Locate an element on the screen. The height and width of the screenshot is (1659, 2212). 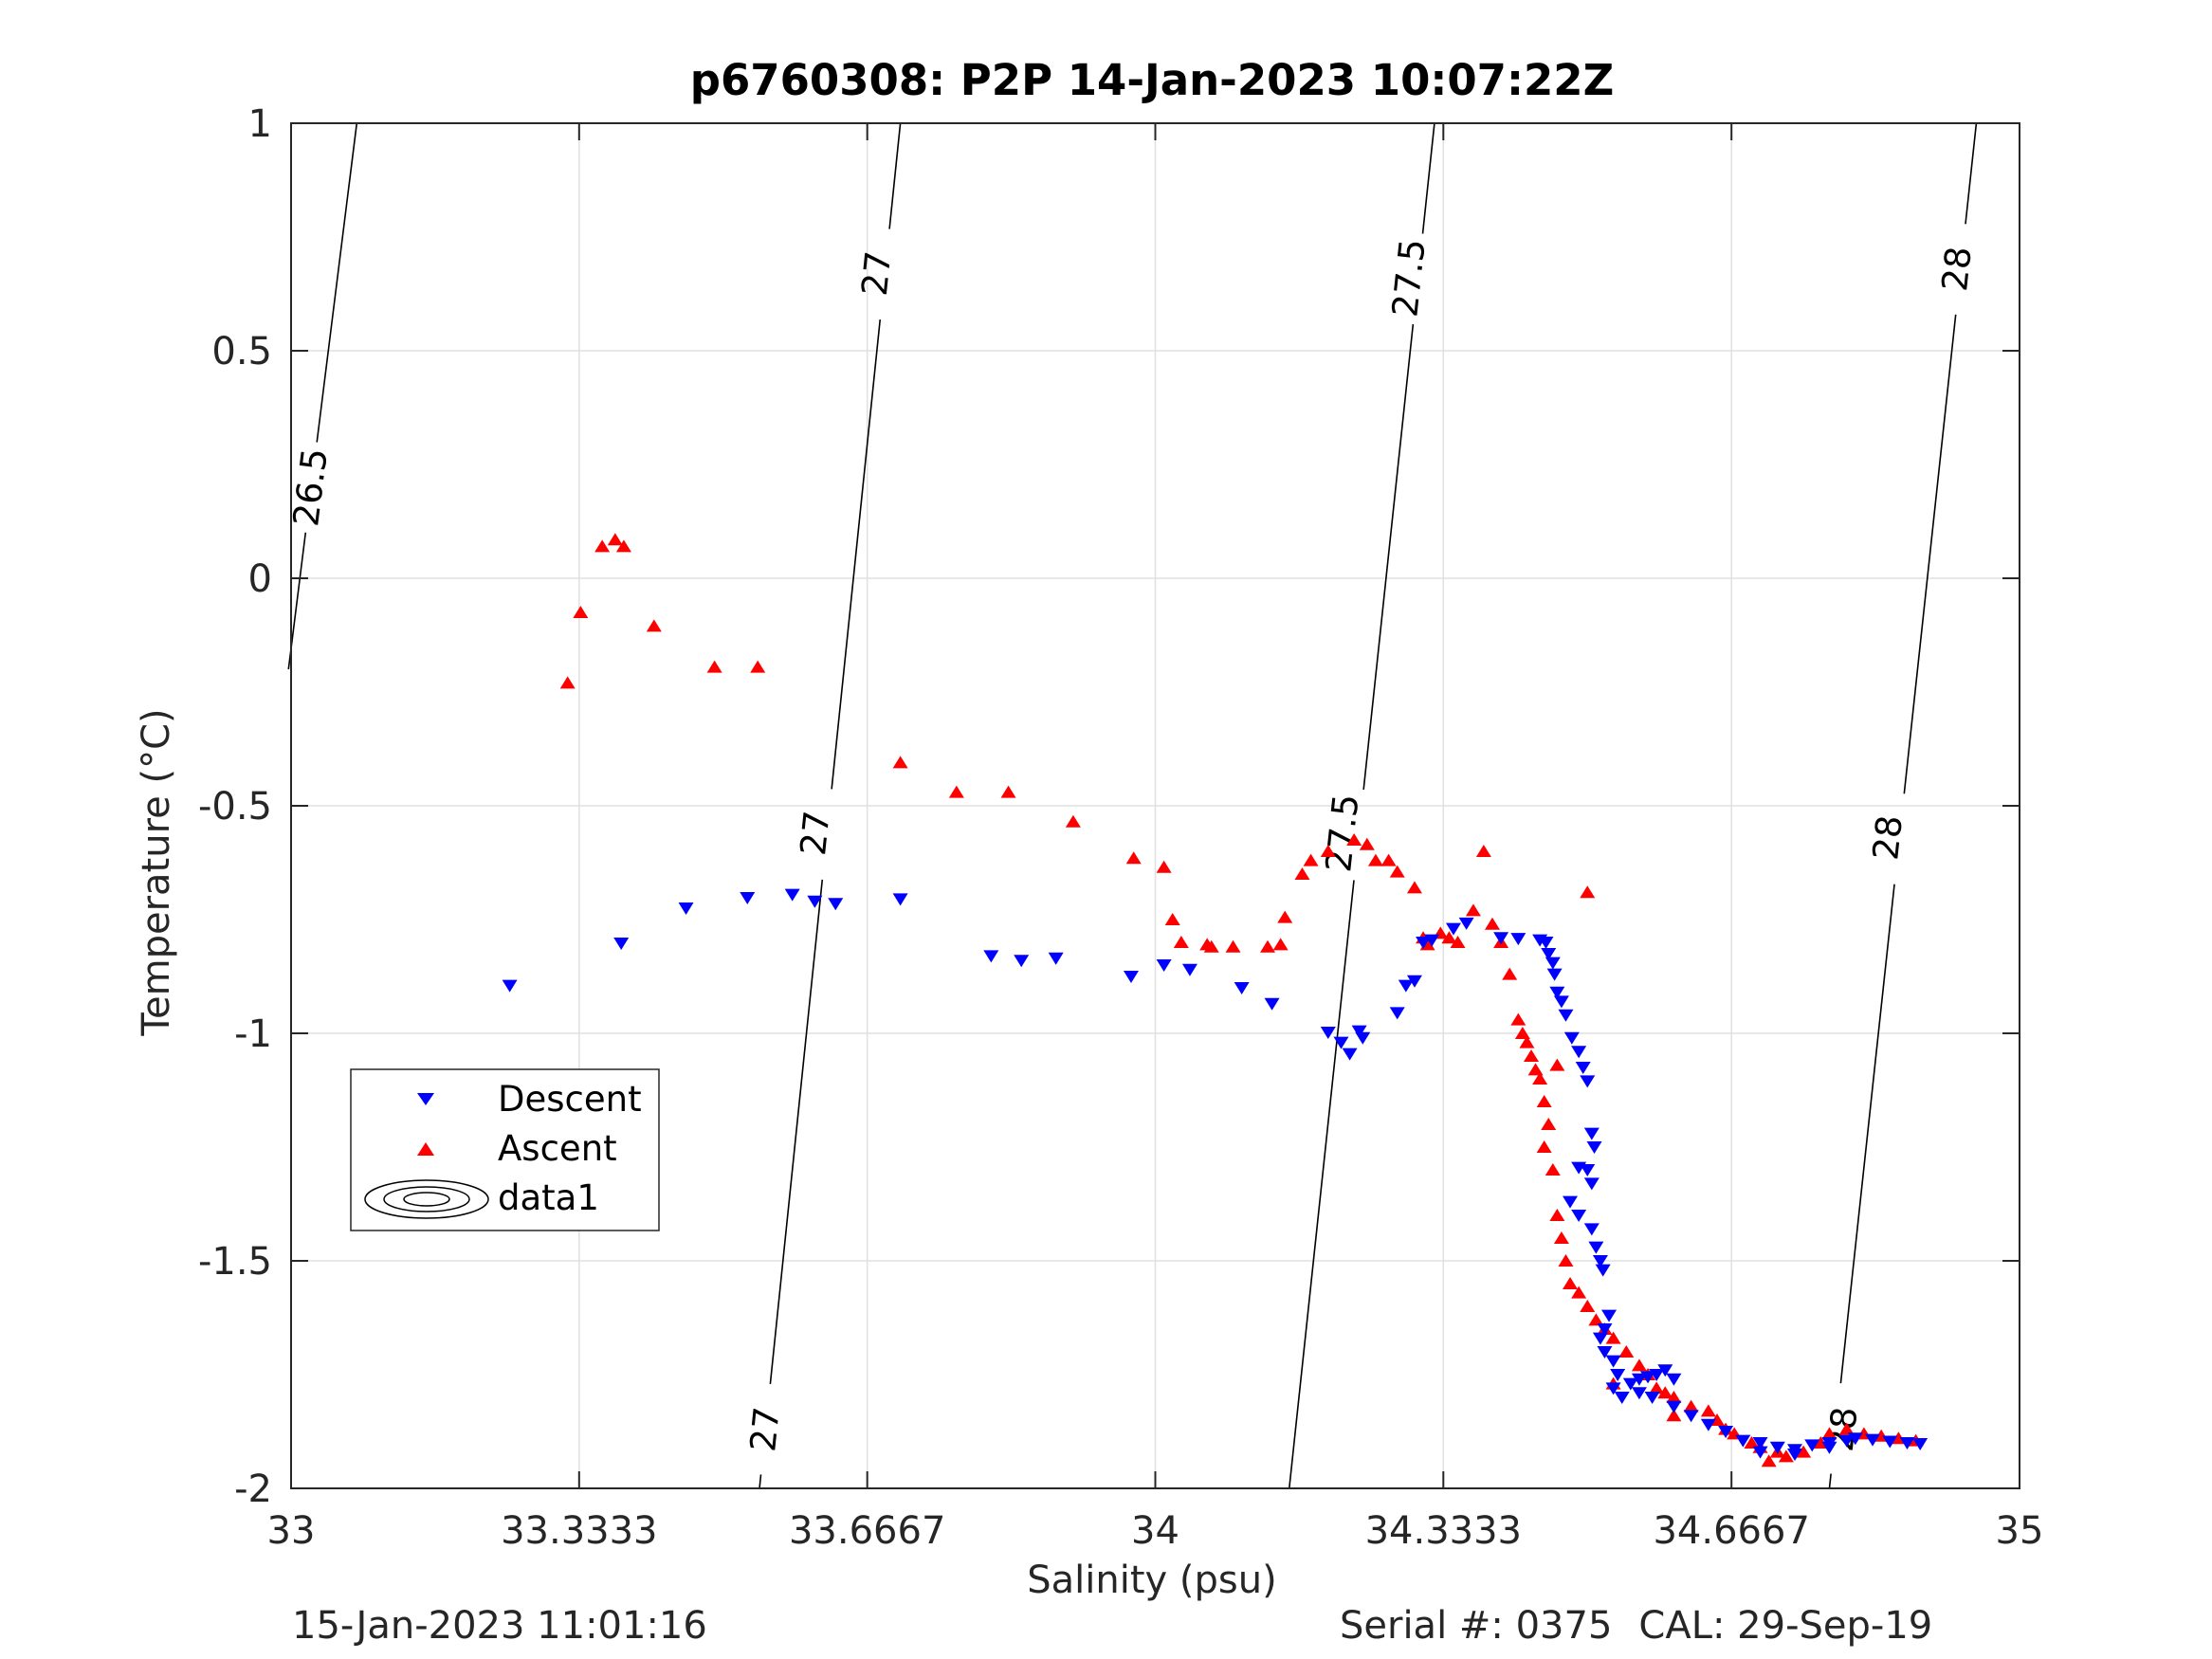
contour-label-27.5: 27.5 is located at coordinates (1342, 833).